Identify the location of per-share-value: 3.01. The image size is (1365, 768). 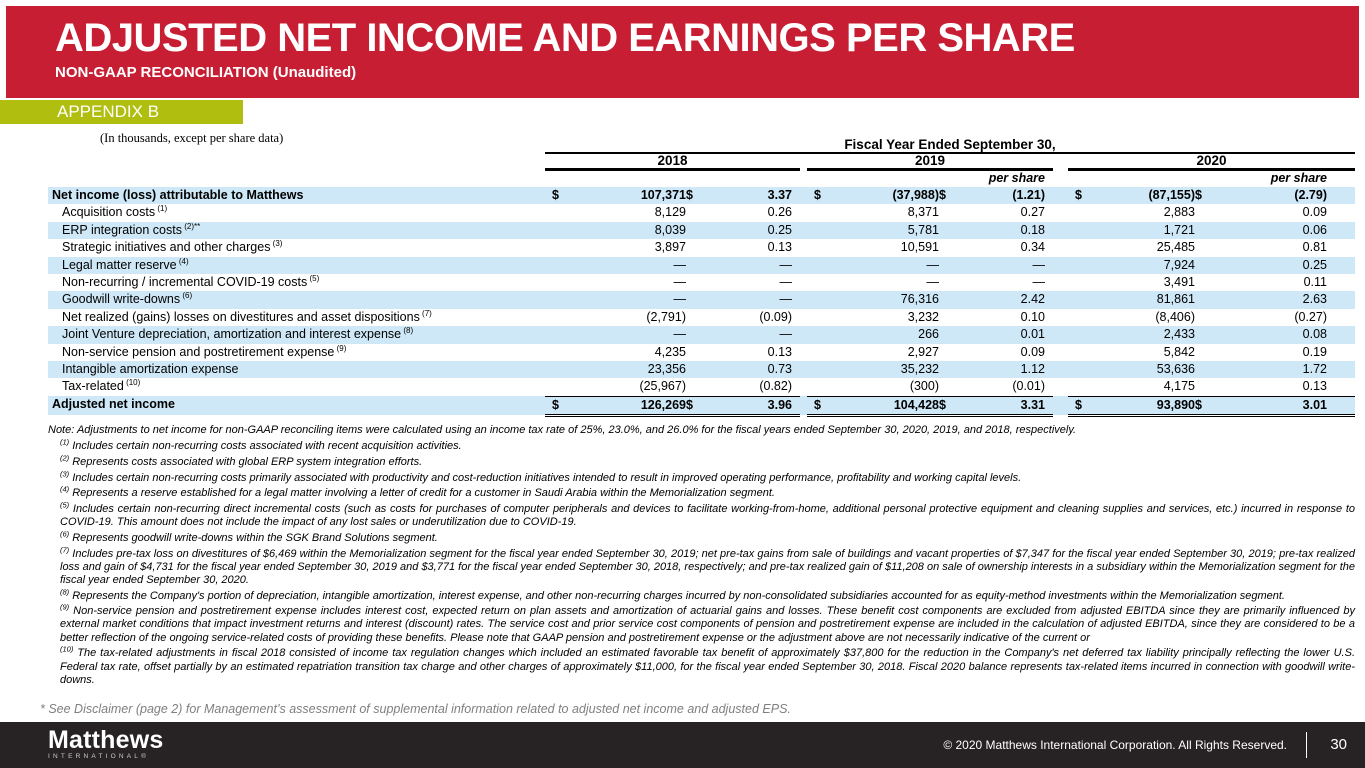
(1314, 404).